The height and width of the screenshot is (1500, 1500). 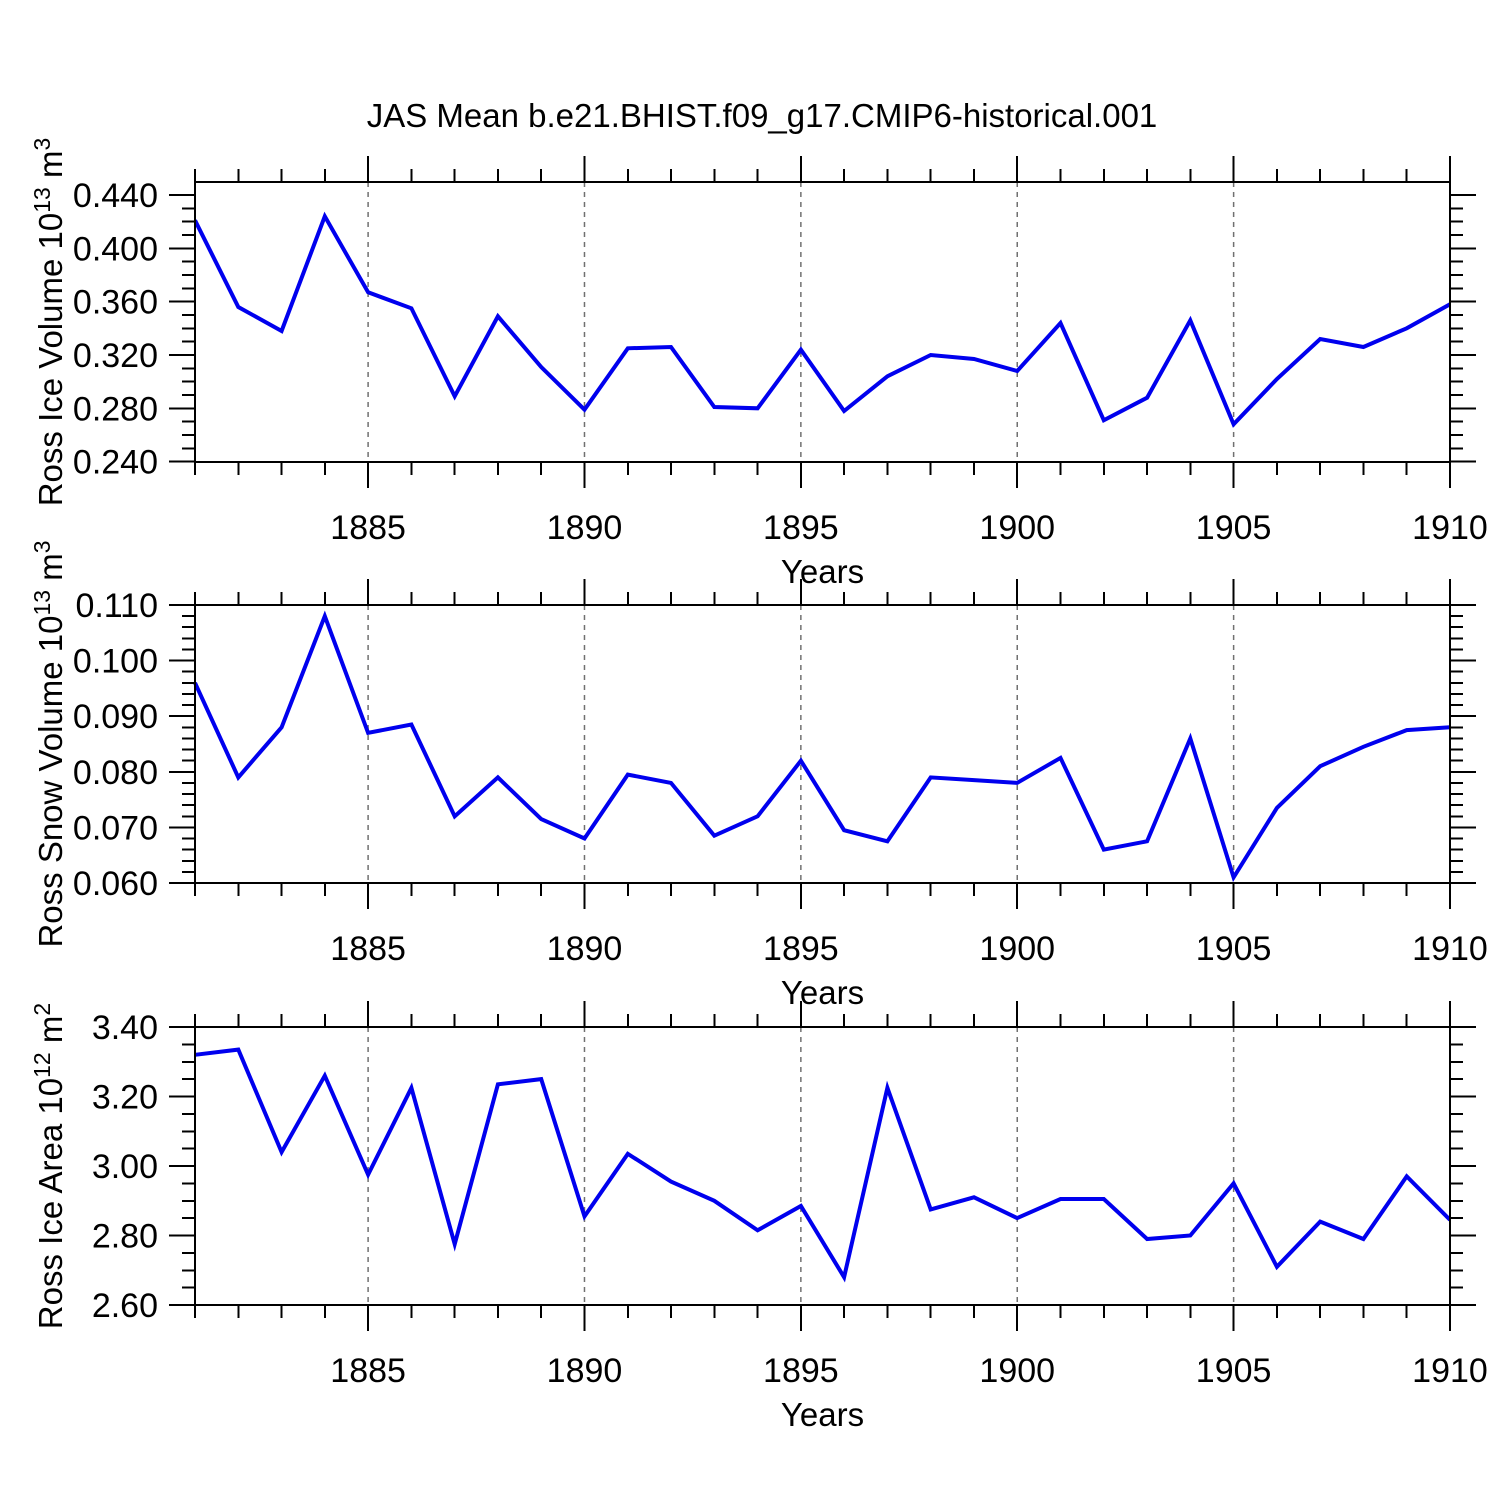 What do you see at coordinates (125, 1098) in the screenshot?
I see `y-tick-label: 3.20` at bounding box center [125, 1098].